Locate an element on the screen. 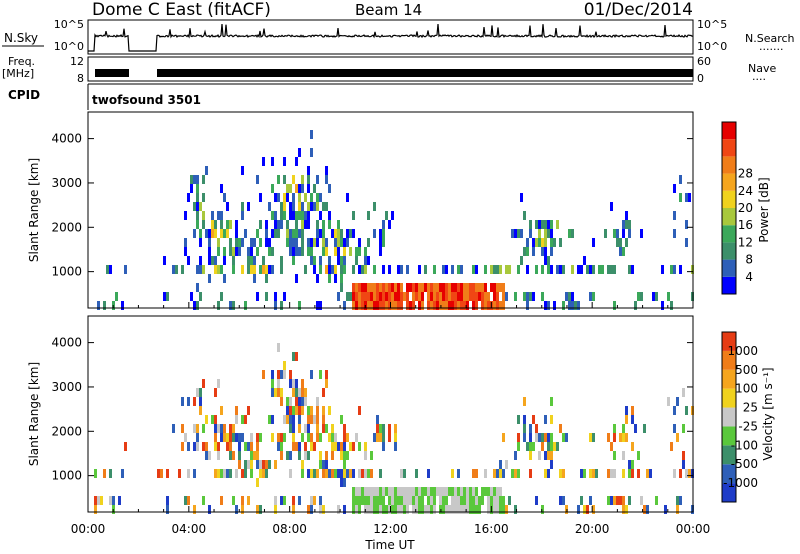  nsky-label: N.Sky is located at coordinates (21, 38).